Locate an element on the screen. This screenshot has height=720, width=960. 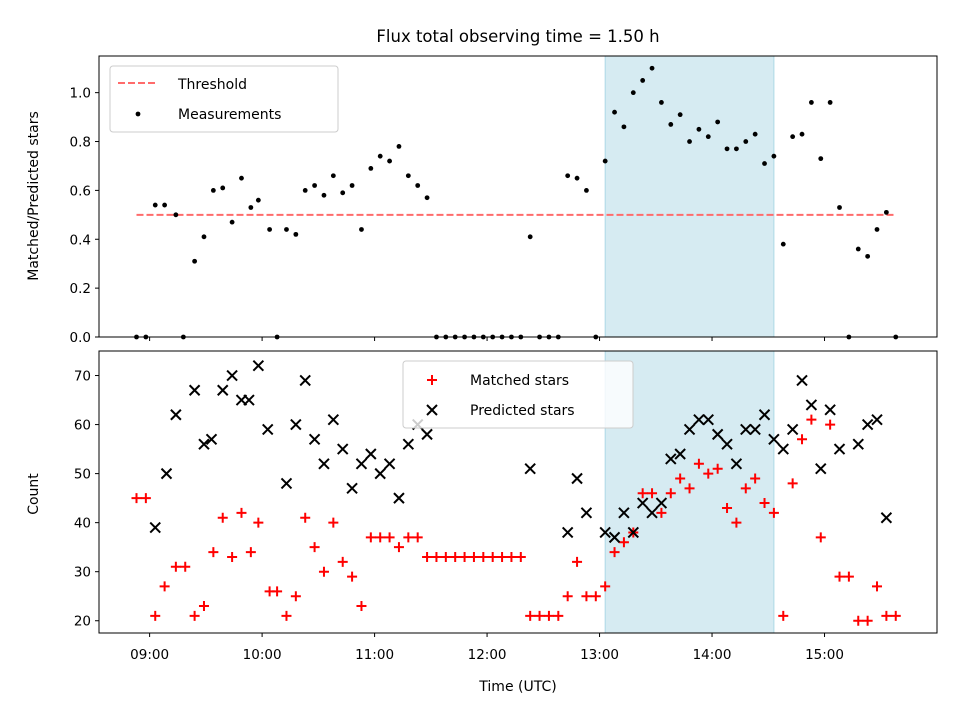
bottom-x-tick-label: 15:00 is located at coordinates (824, 655).